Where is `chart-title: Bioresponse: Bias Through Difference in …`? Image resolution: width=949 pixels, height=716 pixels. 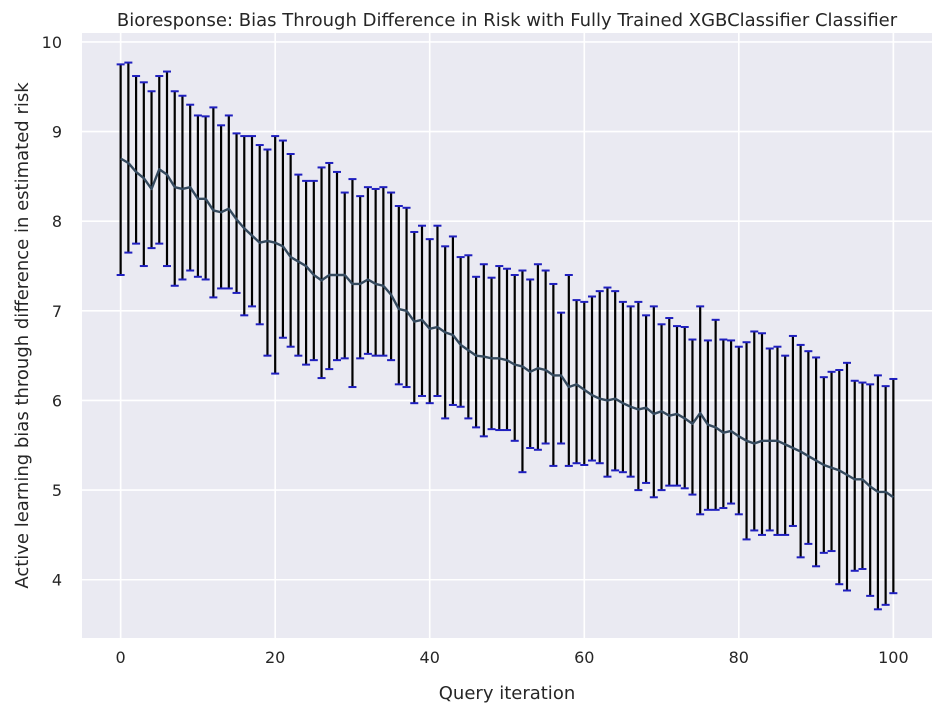 chart-title: Bioresponse: Bias Through Difference in … is located at coordinates (507, 20).